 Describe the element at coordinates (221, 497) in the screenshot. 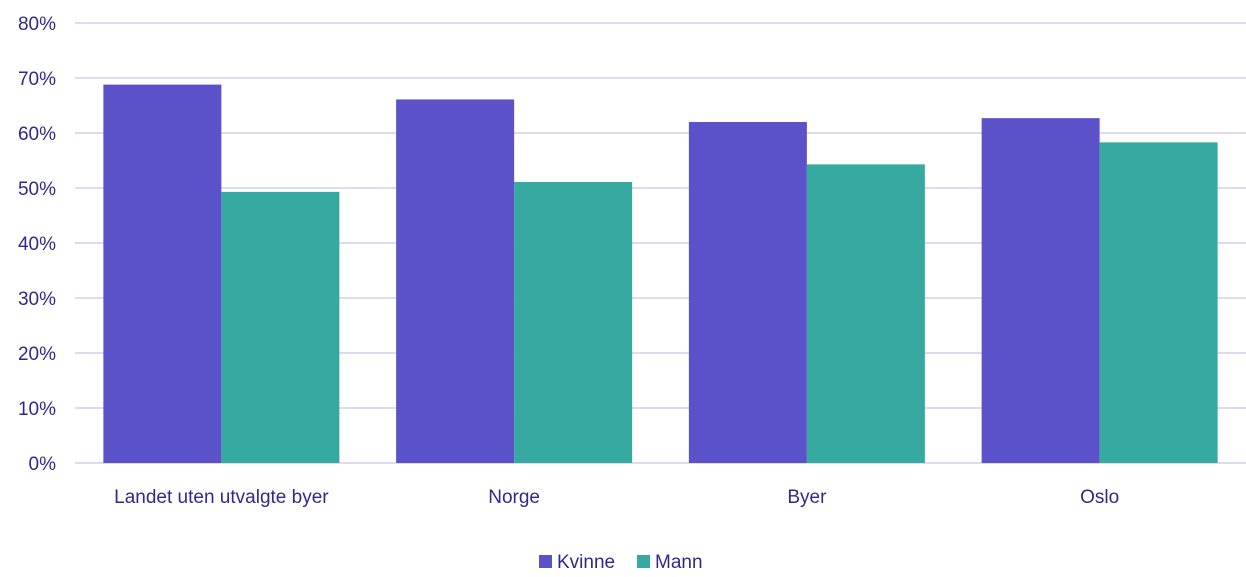

I see `x-category-label: Landet uten utvalgte byer` at that location.